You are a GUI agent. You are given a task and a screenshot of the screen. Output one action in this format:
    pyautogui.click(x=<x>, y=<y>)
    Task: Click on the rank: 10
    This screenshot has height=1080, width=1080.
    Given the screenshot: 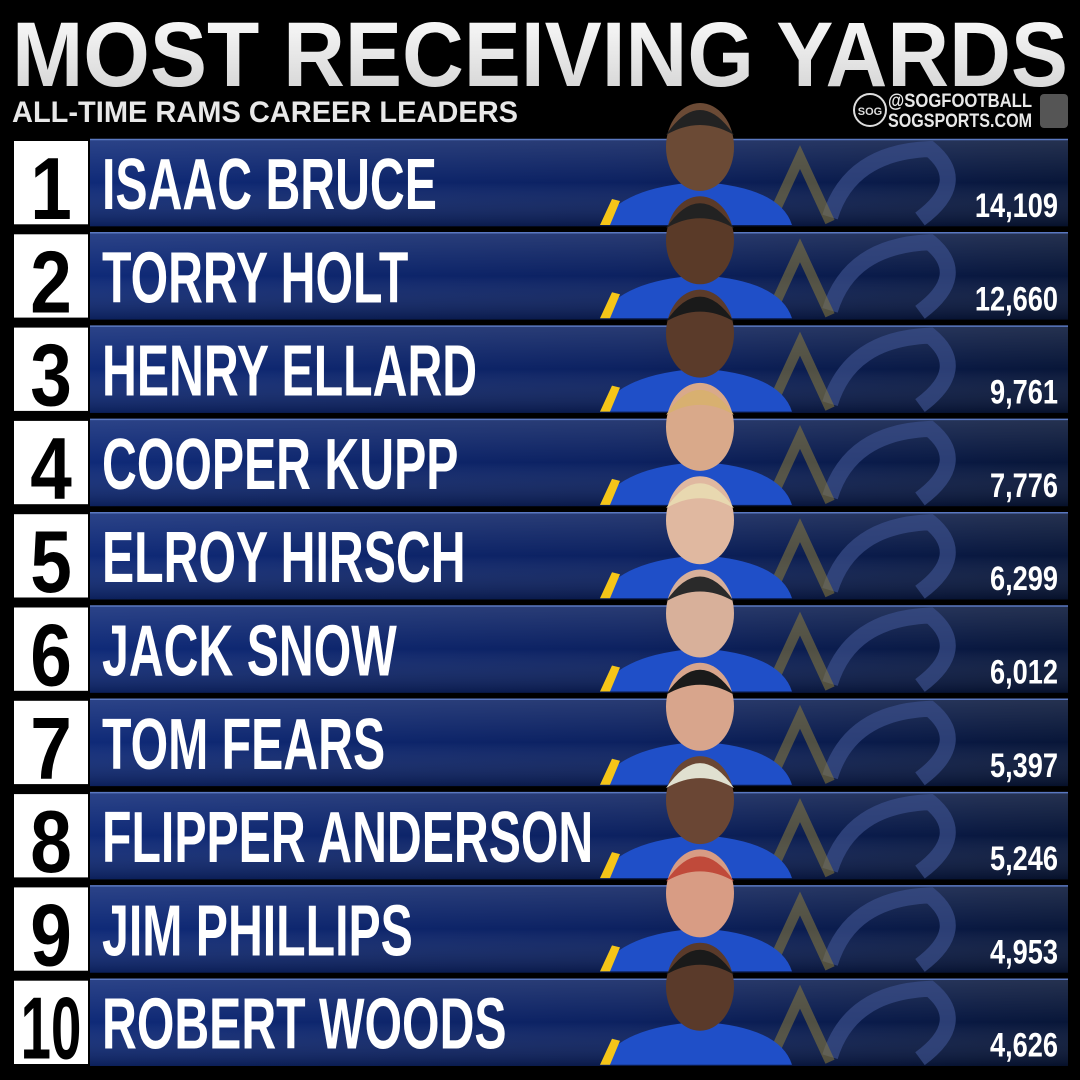 What is the action you would take?
    pyautogui.click(x=51, y=1028)
    